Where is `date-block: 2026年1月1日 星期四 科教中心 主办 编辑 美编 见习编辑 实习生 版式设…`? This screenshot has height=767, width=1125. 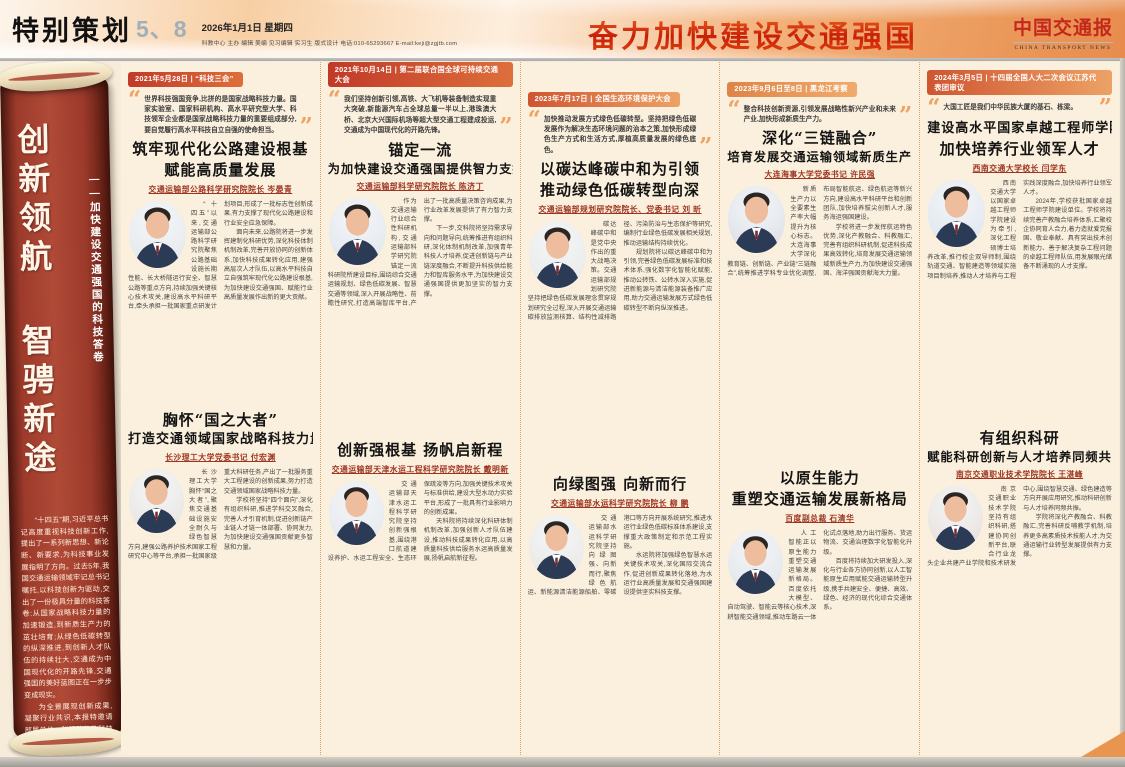
date-block: 2026年1月1日 星期四 科教中心 主办 编辑 美编 见习编辑 实习生 版式设… is located at coordinates (330, 32).